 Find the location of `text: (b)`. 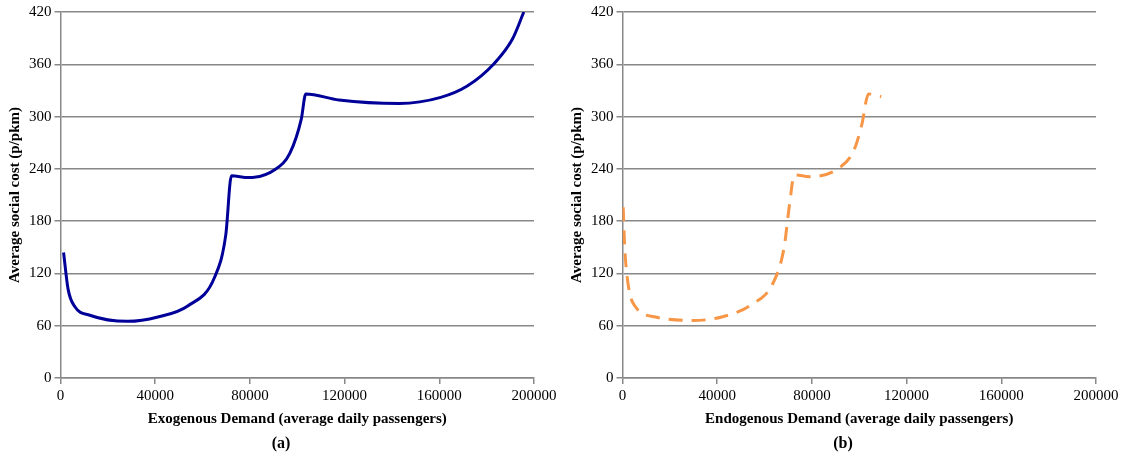

text: (b) is located at coordinates (843, 443).